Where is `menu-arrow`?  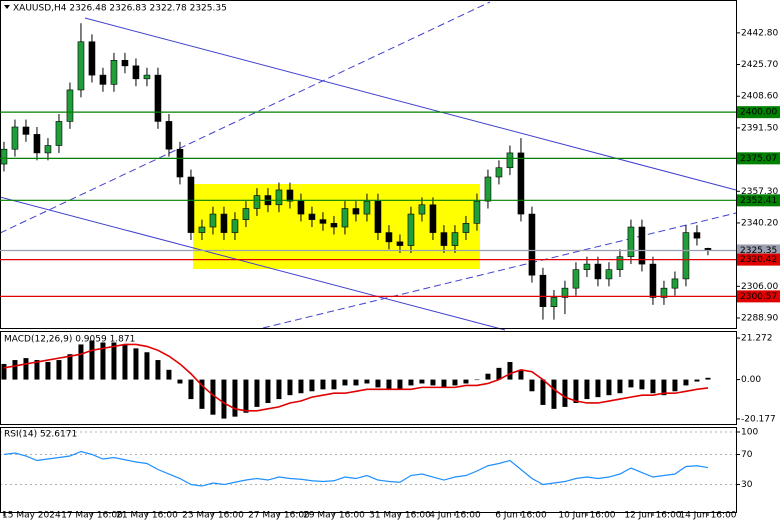 menu-arrow is located at coordinates (7, 7).